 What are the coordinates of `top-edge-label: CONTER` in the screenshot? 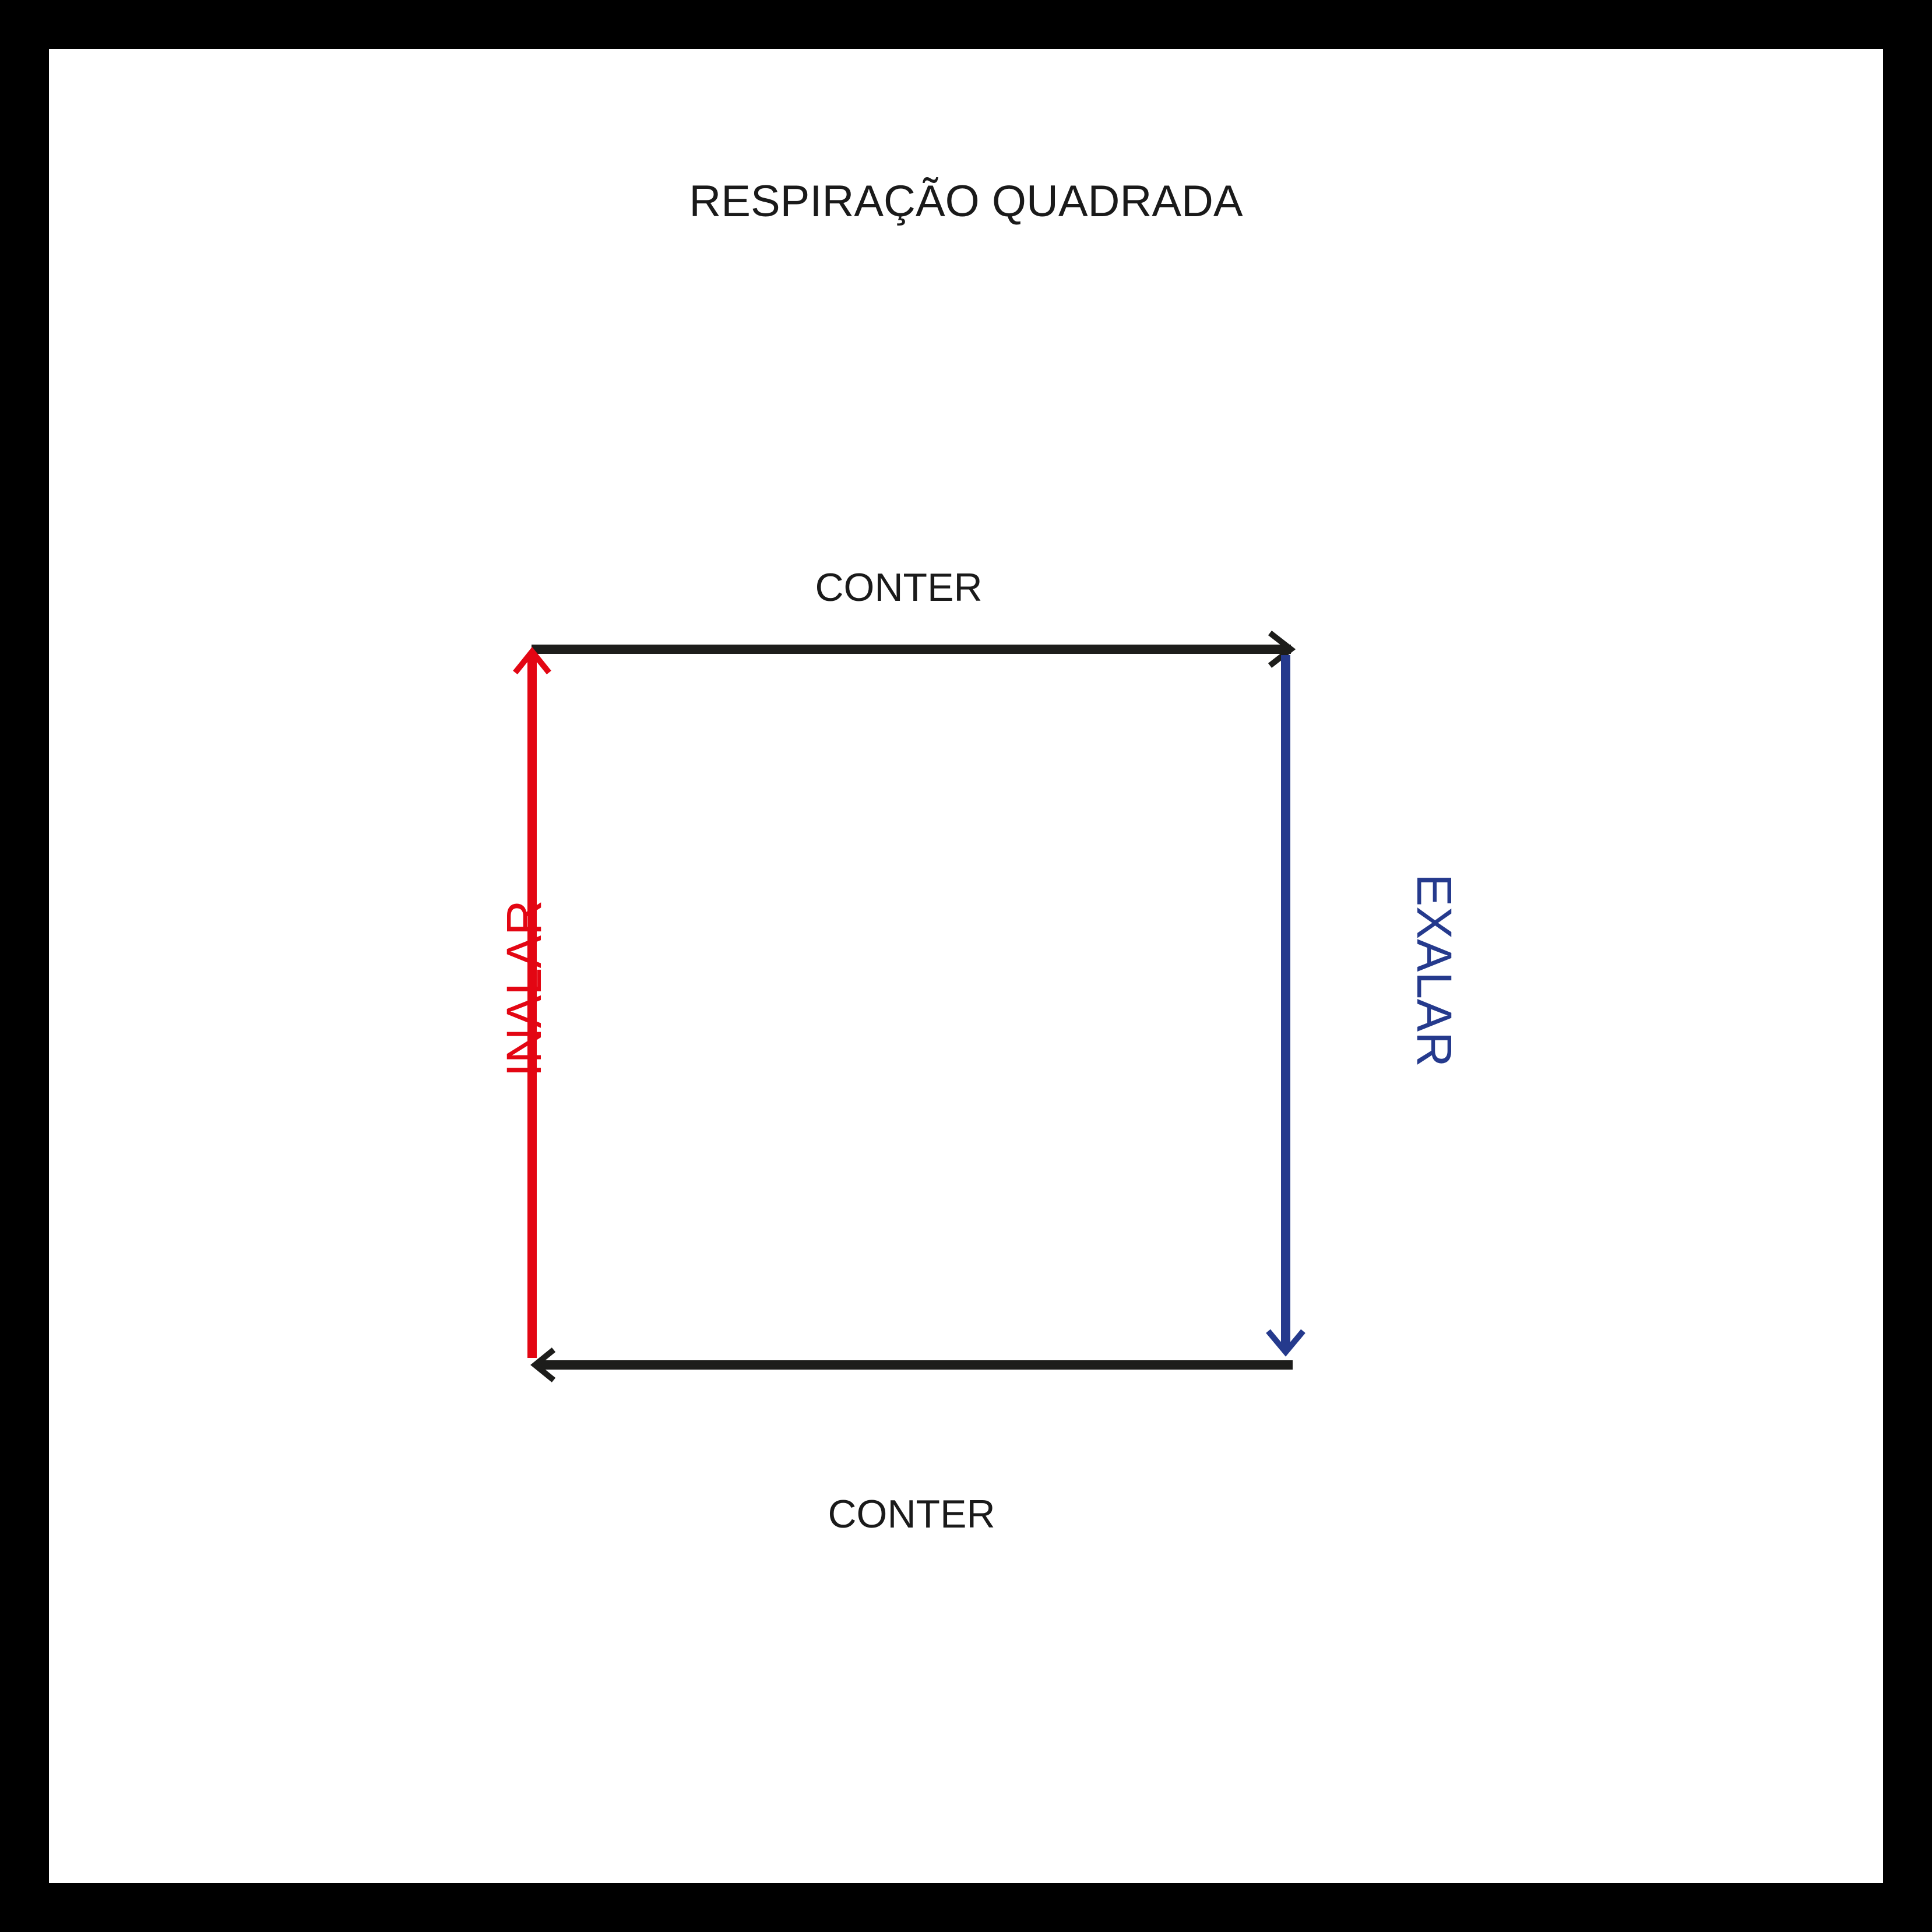 It's located at (899, 588).